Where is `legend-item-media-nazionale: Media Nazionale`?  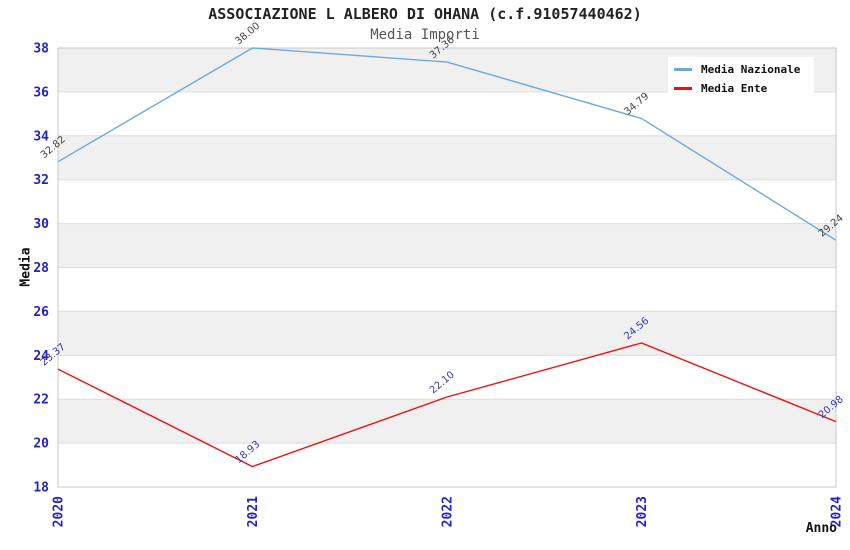
legend-item-media-nazionale: Media Nazionale is located at coordinates (741, 69).